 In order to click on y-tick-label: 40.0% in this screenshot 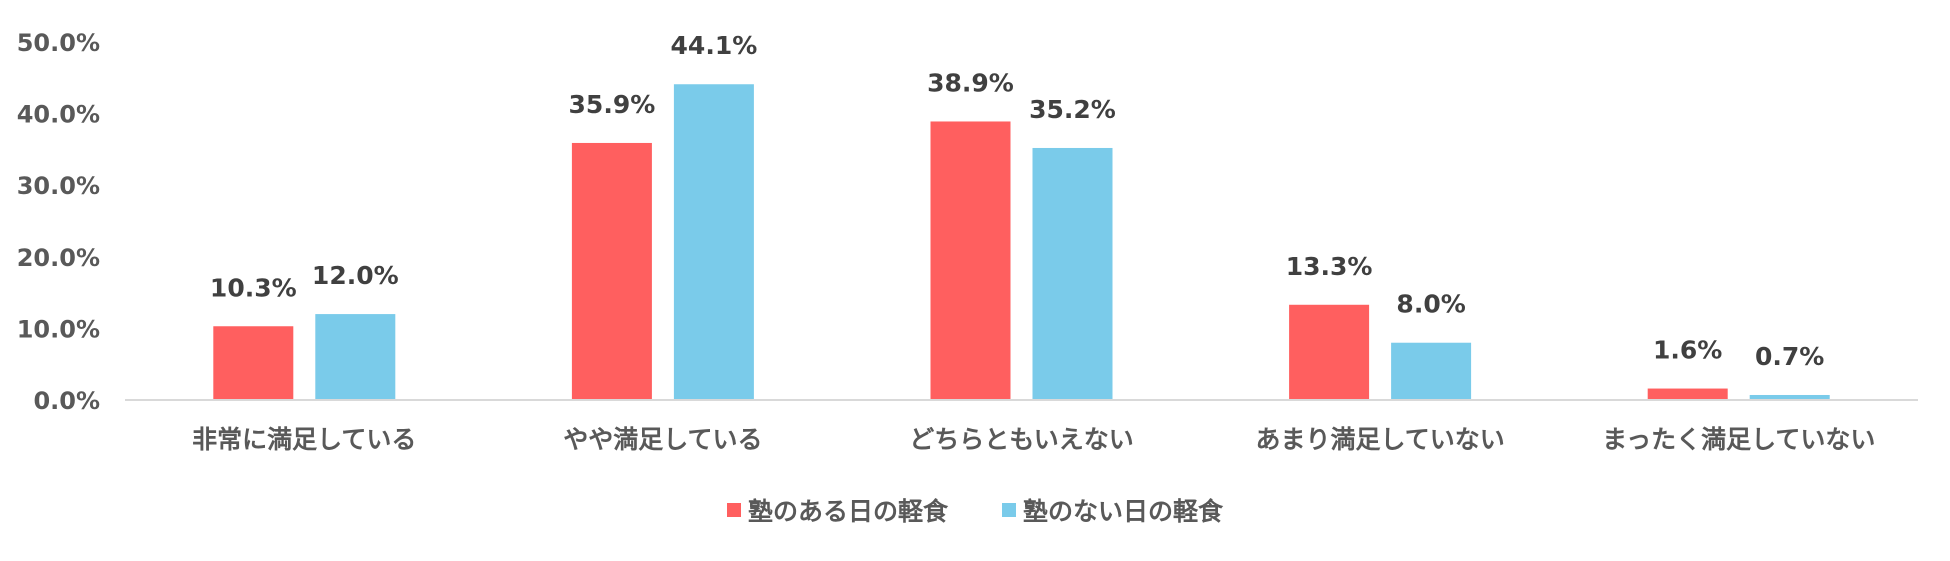, I will do `click(58, 115)`.